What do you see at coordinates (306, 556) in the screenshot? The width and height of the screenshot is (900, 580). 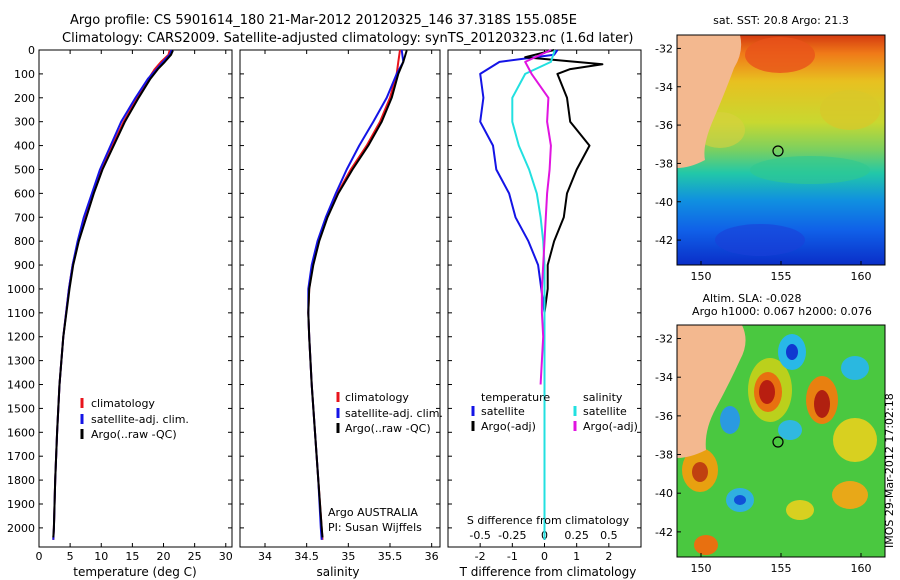 I see `salinity-x-tick-label: 34.5` at bounding box center [306, 556].